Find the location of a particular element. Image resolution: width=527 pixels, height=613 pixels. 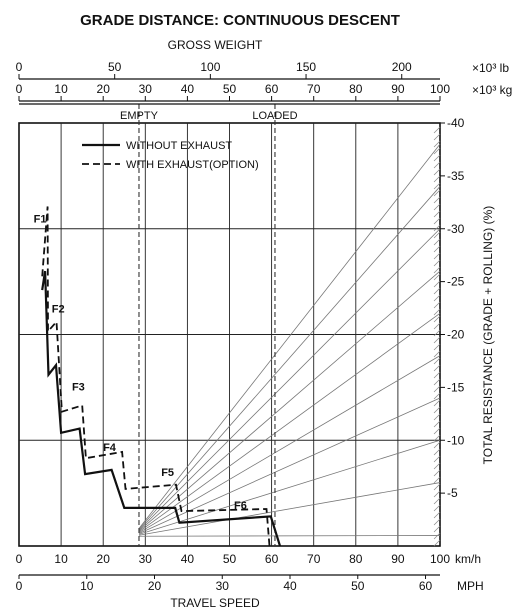

x-mph-tick-label: 0 is located at coordinates (19, 586).